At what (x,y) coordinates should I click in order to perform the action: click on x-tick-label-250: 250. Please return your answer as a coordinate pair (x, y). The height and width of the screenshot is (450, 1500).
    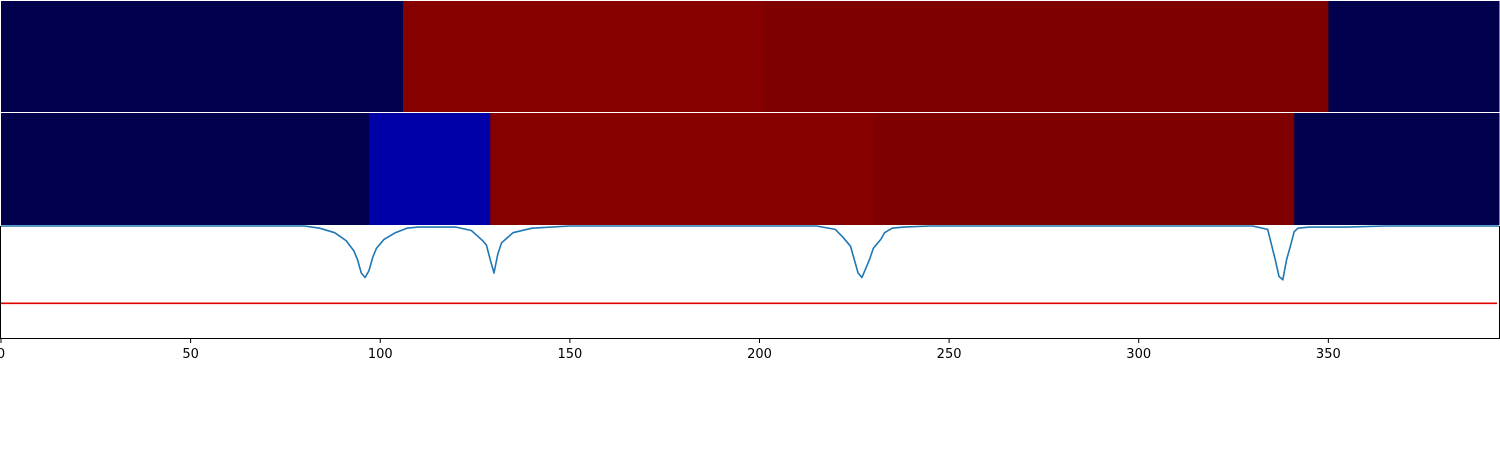
    Looking at the image, I should click on (949, 354).